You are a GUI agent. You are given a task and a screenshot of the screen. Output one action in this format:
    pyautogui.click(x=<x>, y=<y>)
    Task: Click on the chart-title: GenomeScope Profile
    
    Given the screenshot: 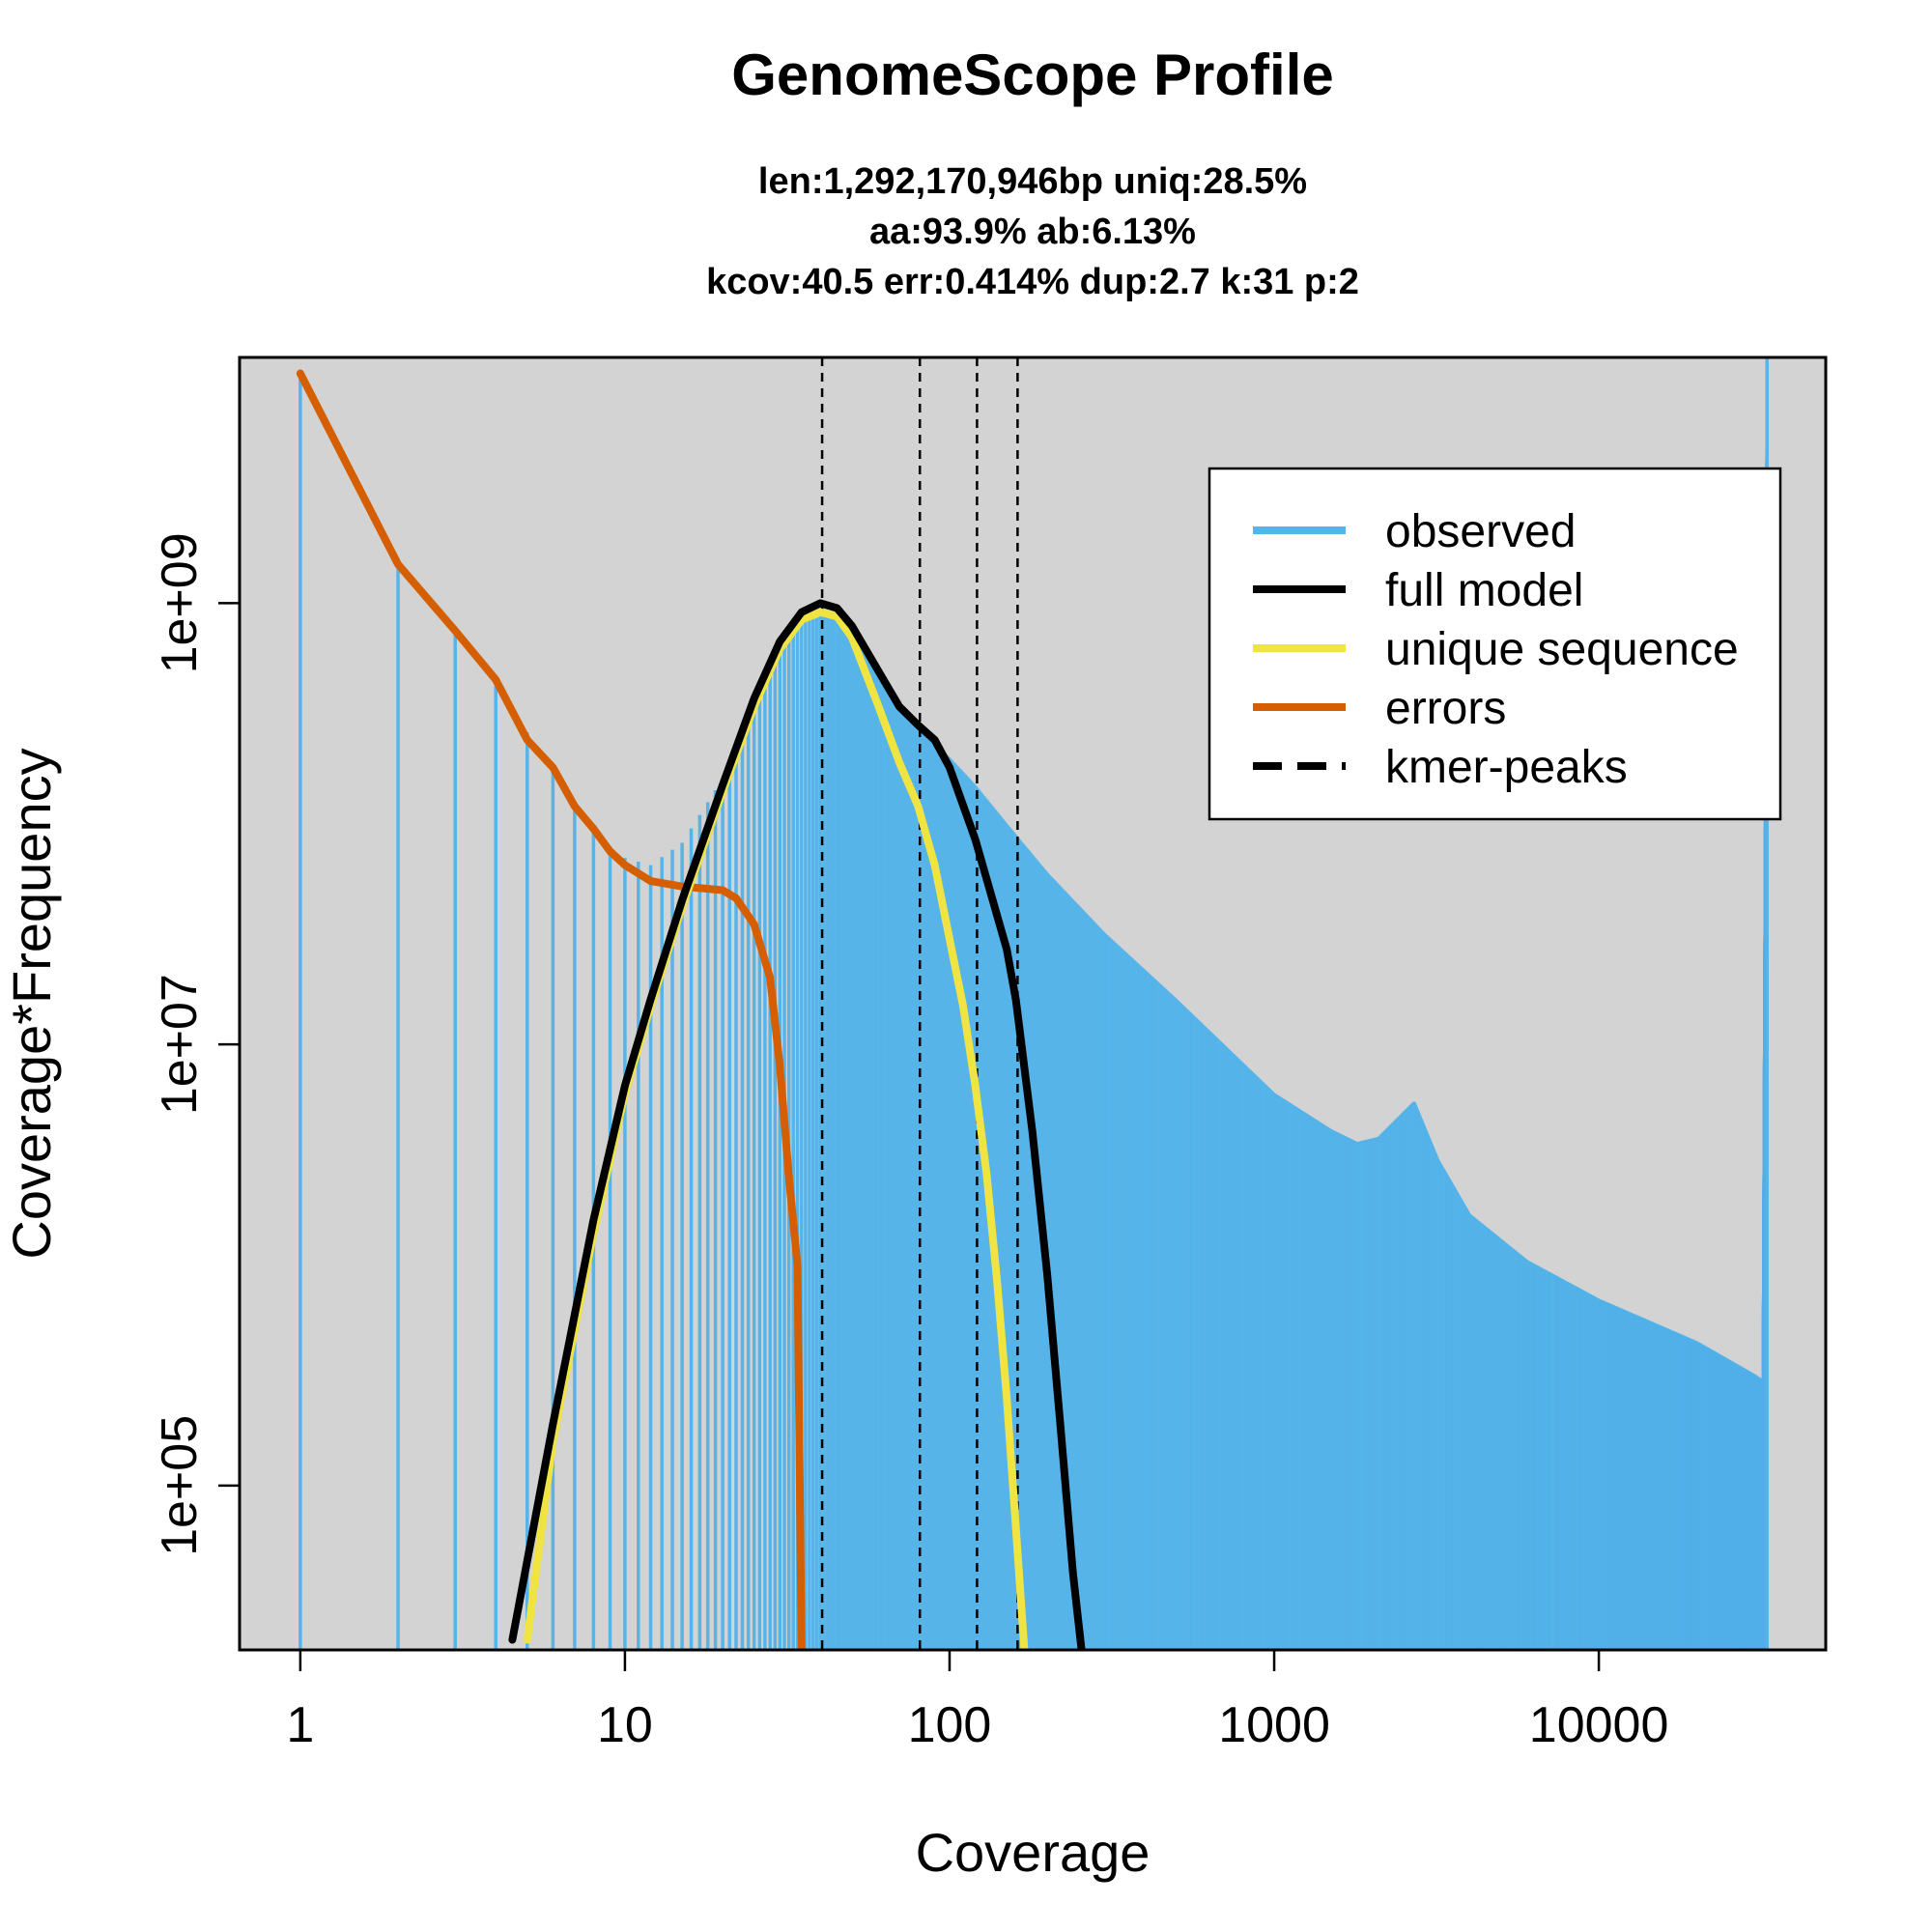 What is the action you would take?
    pyautogui.click(x=1032, y=75)
    